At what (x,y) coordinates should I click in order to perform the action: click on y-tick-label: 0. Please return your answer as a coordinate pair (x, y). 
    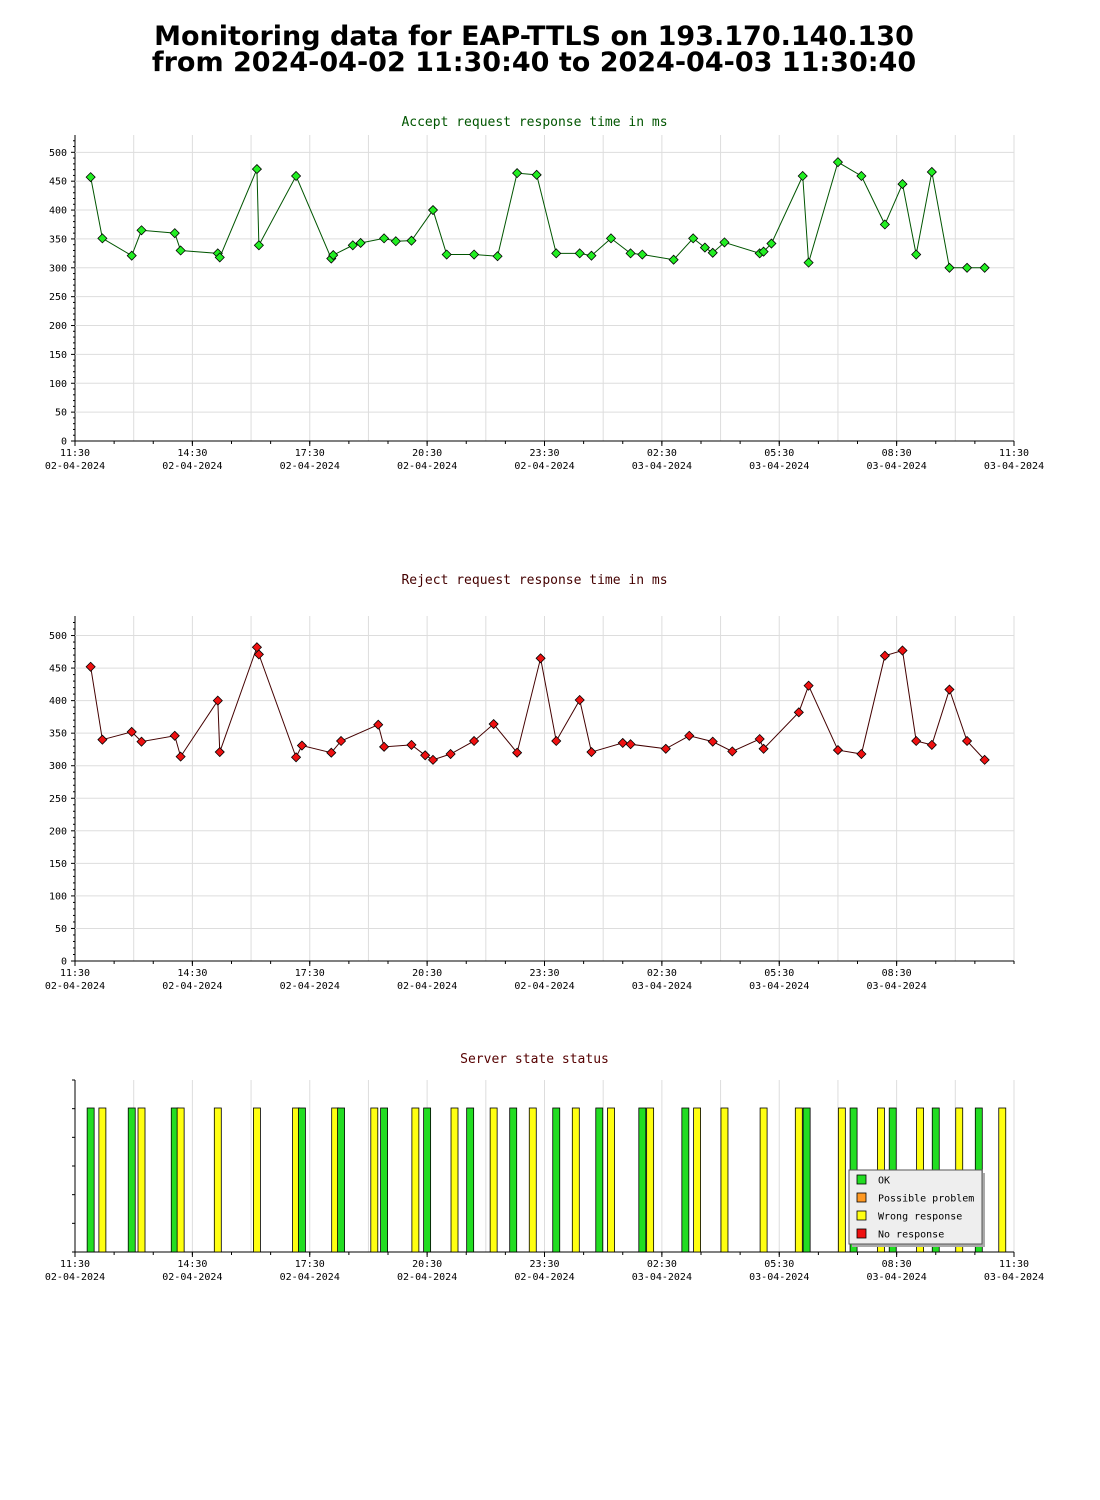
    Looking at the image, I should click on (64, 442).